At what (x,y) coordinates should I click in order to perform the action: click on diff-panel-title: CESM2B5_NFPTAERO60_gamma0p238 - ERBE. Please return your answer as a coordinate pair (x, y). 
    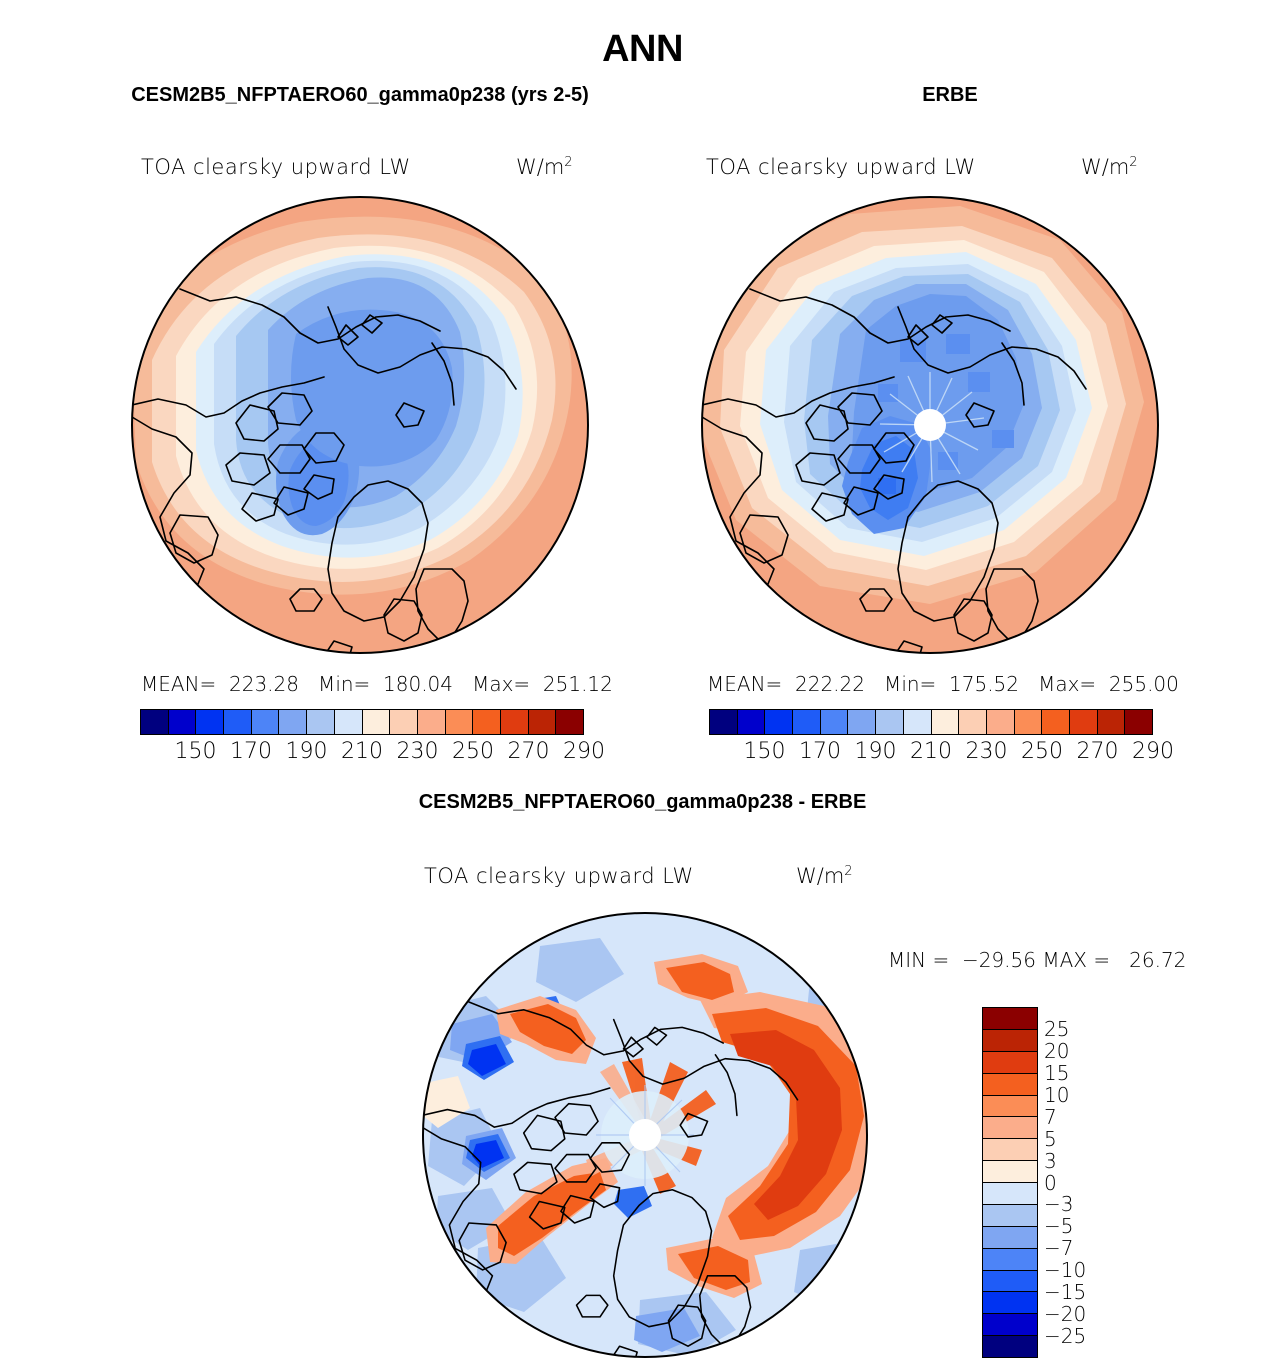
    Looking at the image, I should click on (642, 802).